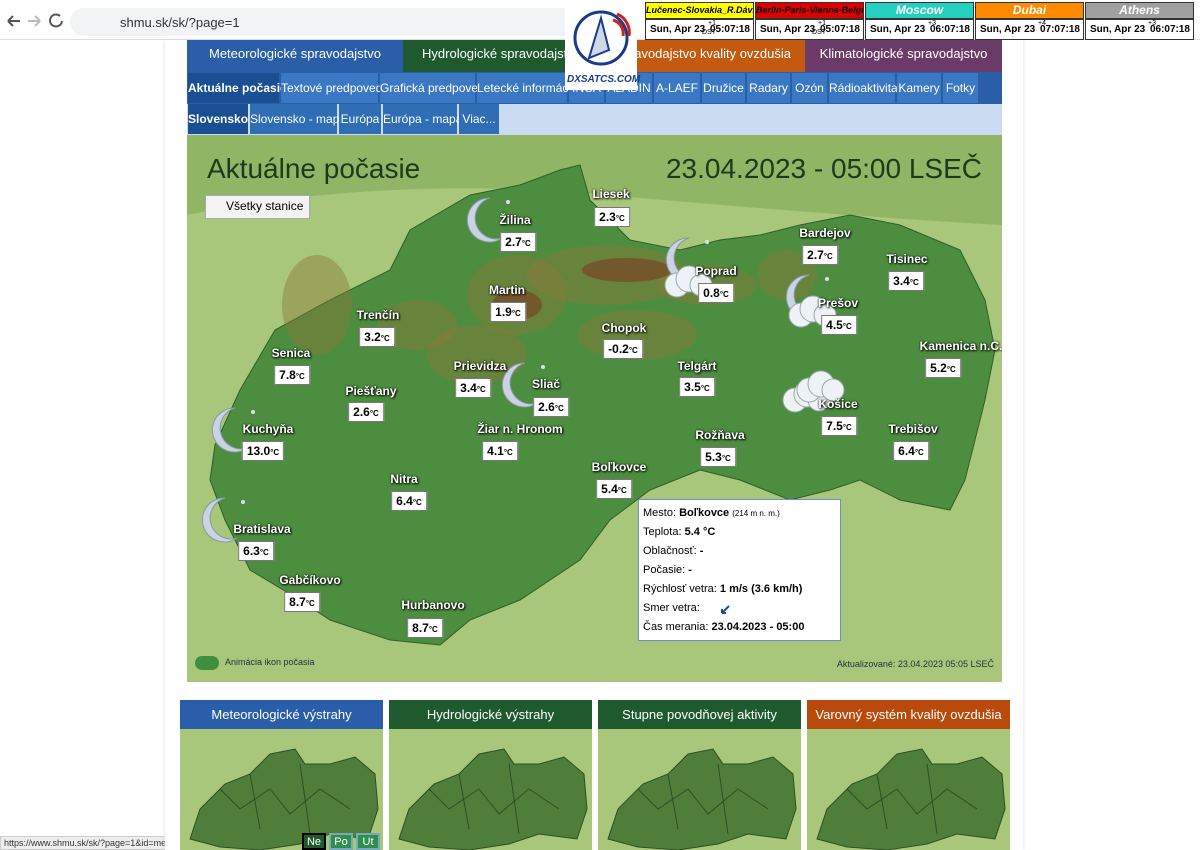 Image resolution: width=1200 pixels, height=850 pixels. What do you see at coordinates (527, 88) in the screenshot?
I see `sub-tab: Letecké informácie` at bounding box center [527, 88].